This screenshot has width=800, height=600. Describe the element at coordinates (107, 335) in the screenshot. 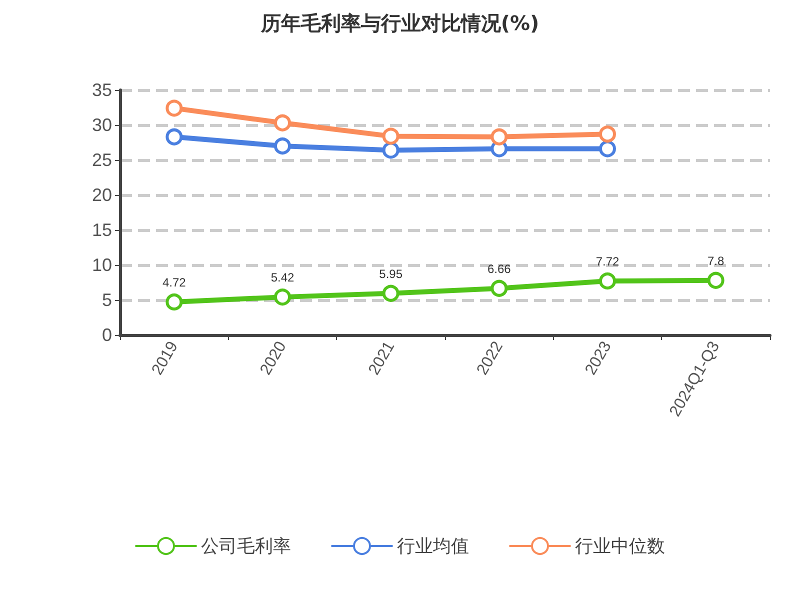

I see `y-tick-label: 0` at that location.